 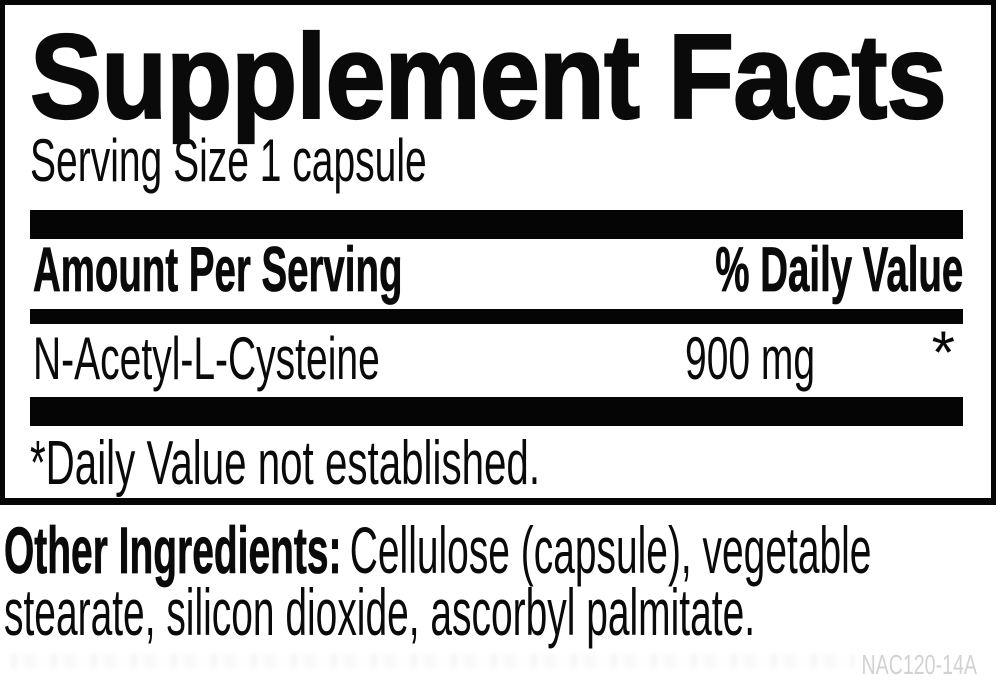 What do you see at coordinates (496, 411) in the screenshot?
I see `thick-divider-bar-bottom` at bounding box center [496, 411].